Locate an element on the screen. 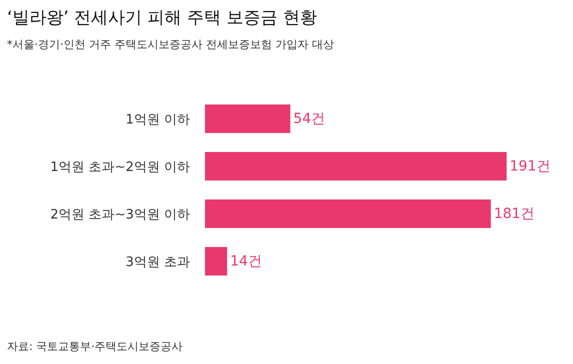 This screenshot has width=573, height=364. y-tick-label: 1억원 초과~2억원 이하 is located at coordinates (120, 167).